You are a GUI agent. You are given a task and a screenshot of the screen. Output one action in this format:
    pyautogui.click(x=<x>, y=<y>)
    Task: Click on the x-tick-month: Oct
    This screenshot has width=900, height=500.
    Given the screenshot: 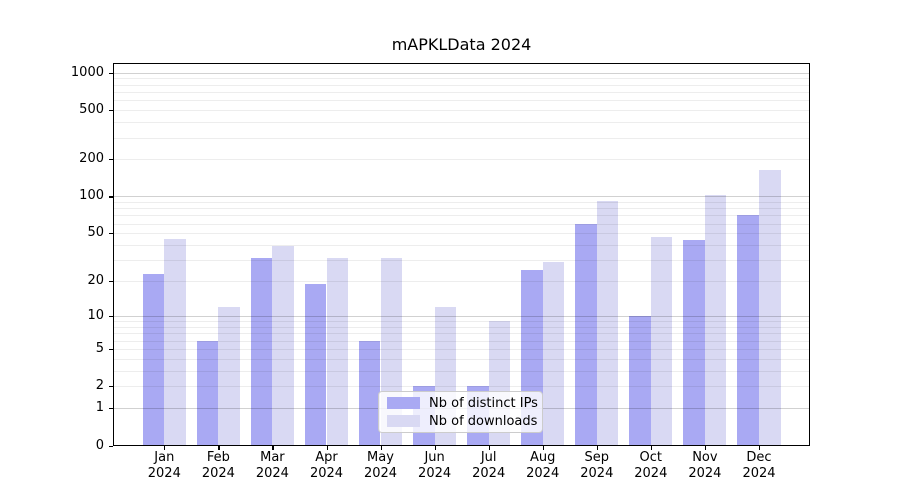 What is the action you would take?
    pyautogui.click(x=651, y=457)
    